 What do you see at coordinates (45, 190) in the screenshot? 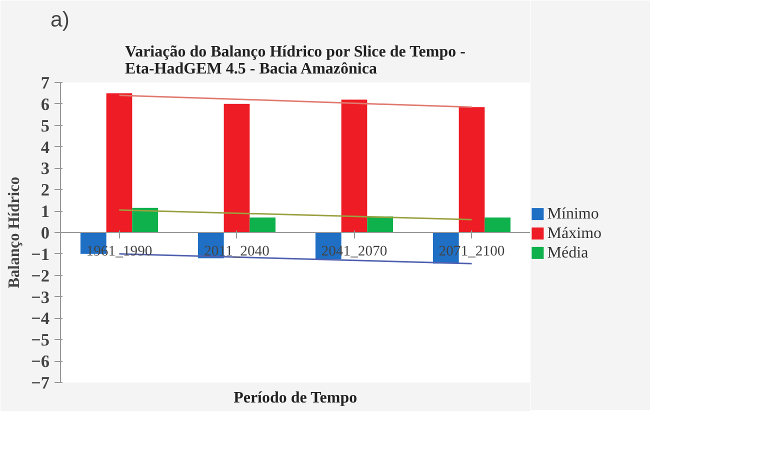
I see `y-tick-label: 2` at bounding box center [45, 190].